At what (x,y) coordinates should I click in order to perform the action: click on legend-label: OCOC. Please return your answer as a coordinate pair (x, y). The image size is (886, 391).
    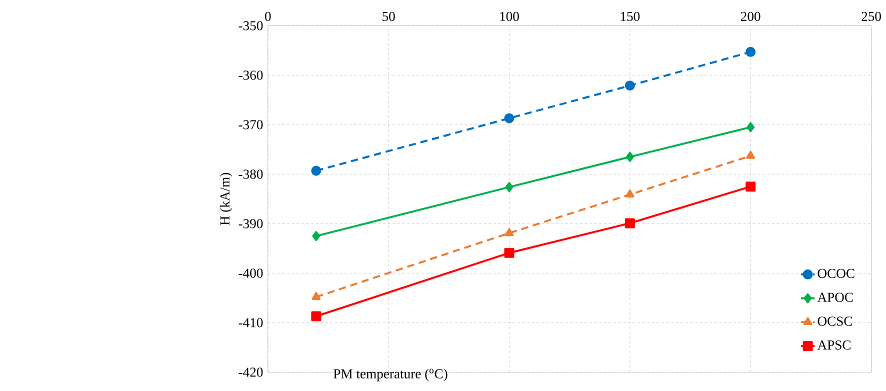
    Looking at the image, I should click on (836, 273).